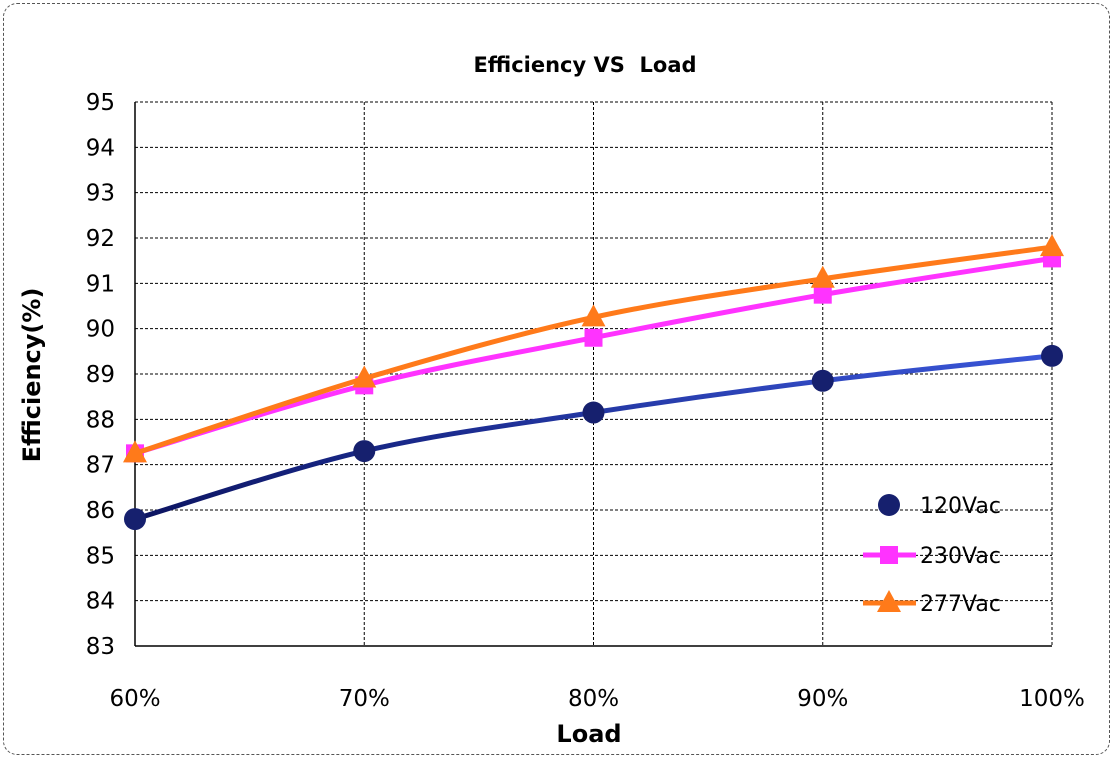 Image resolution: width=1115 pixels, height=760 pixels. I want to click on legend-item: 277Vac, so click(932, 603).